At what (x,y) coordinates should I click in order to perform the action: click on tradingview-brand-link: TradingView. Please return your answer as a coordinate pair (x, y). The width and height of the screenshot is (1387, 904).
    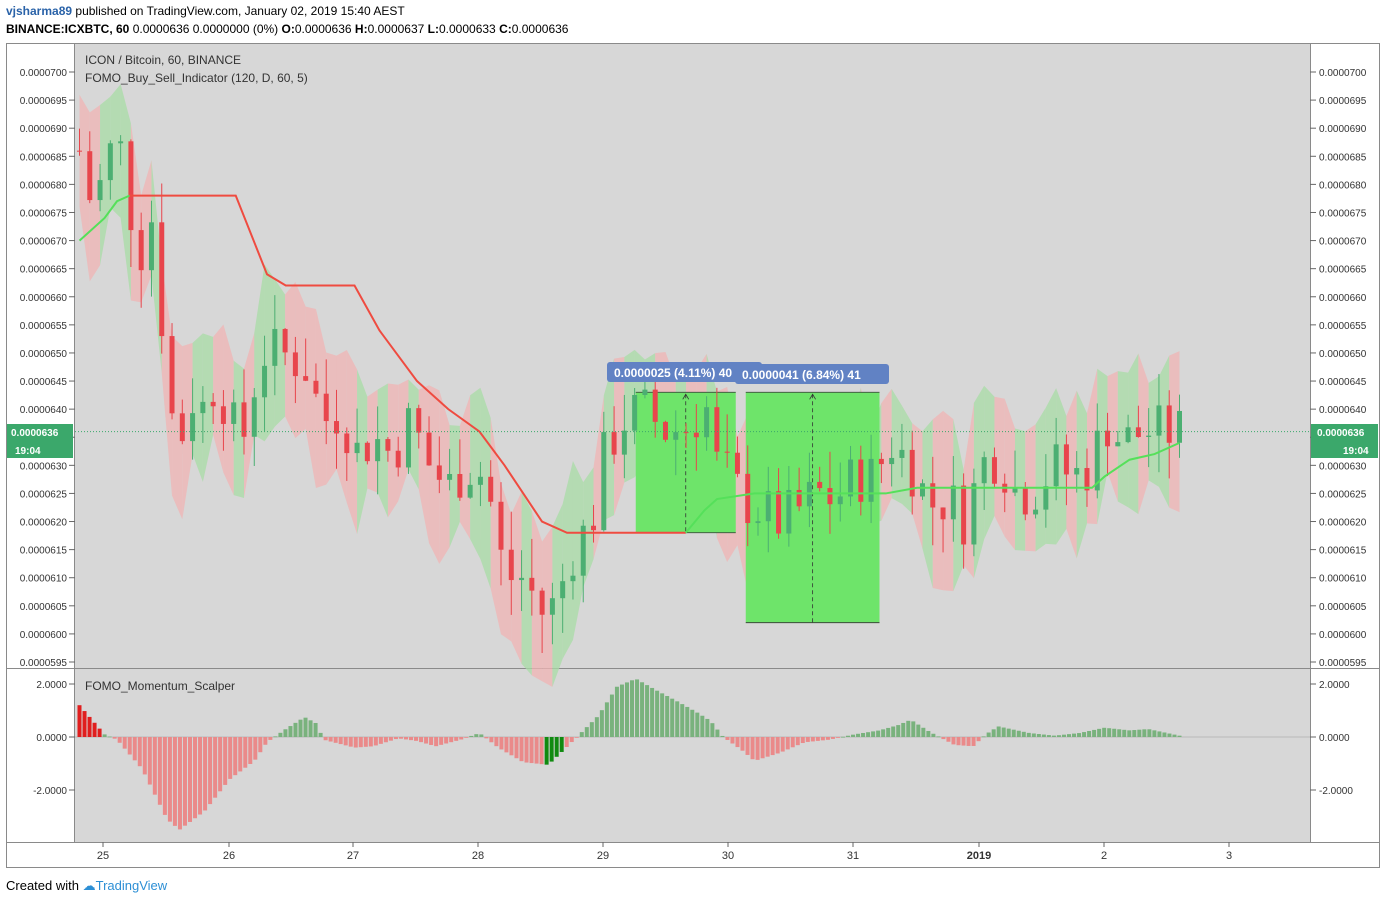
    Looking at the image, I should click on (131, 885).